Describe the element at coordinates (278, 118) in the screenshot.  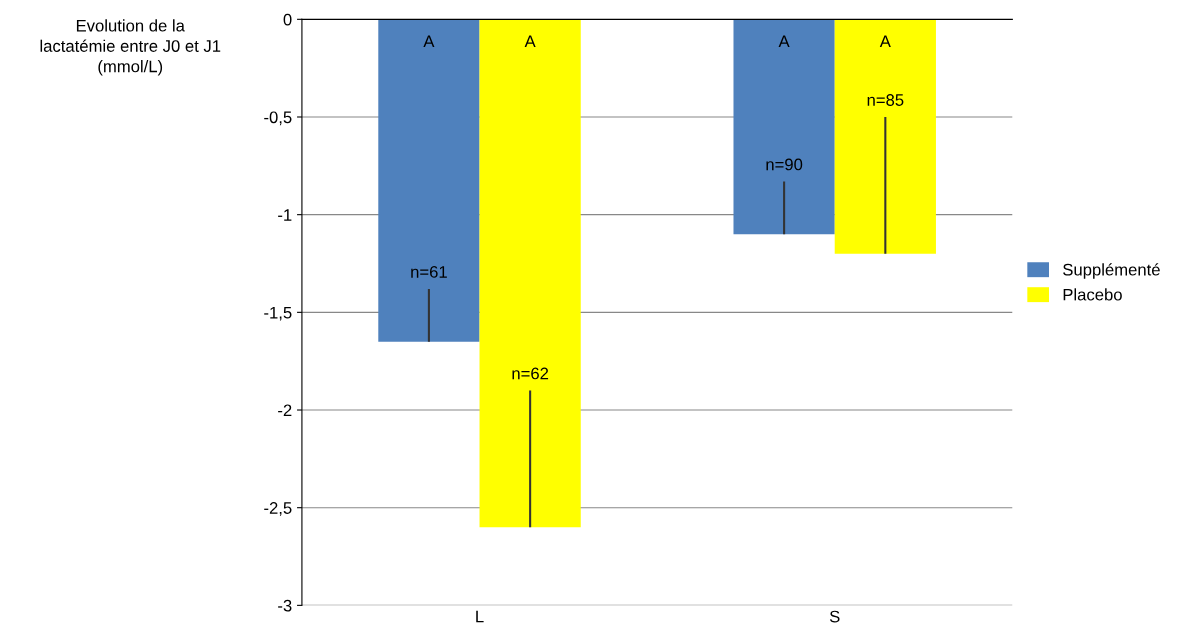
I see `y-tick-label: -0,5` at that location.